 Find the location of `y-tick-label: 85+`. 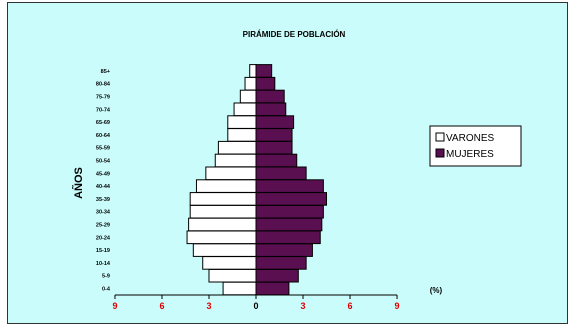

y-tick-label: 85+ is located at coordinates (105, 72).